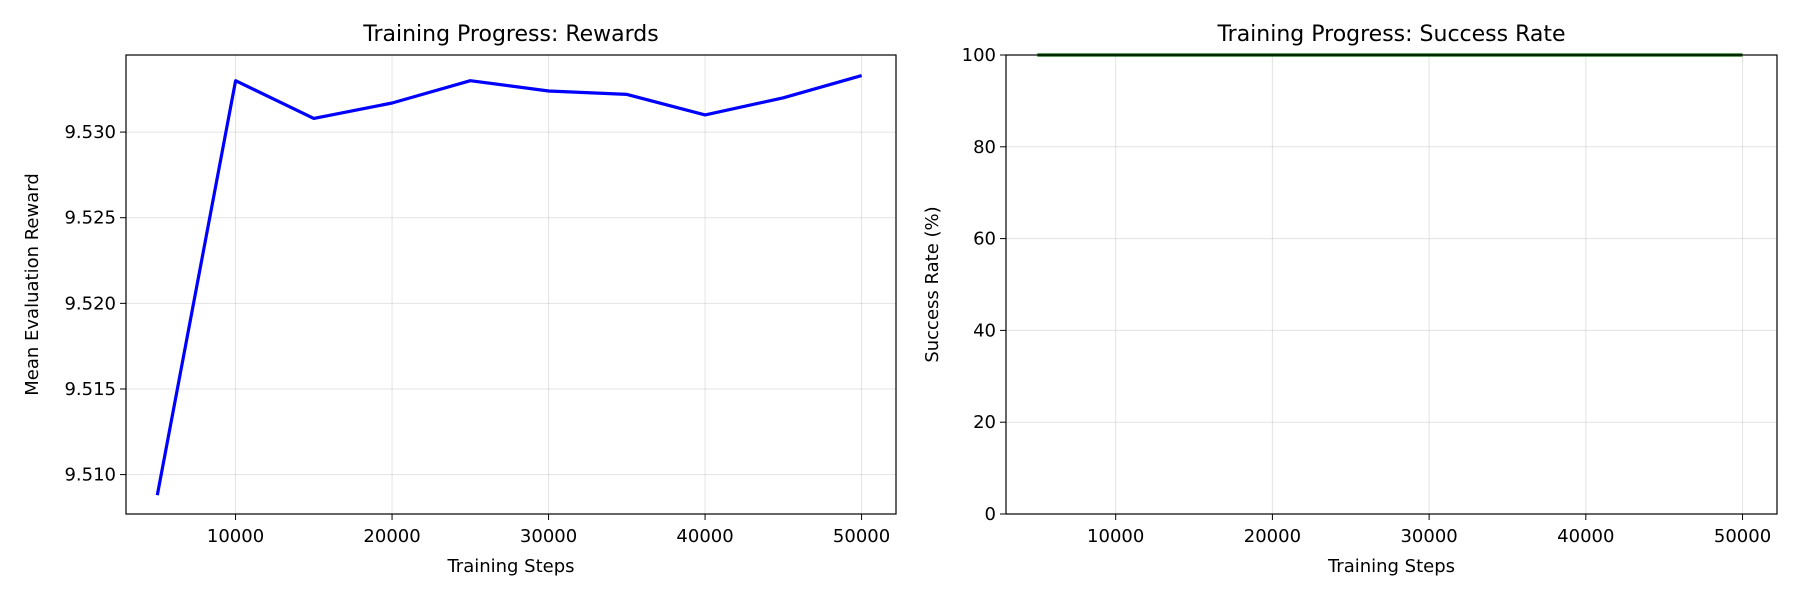 This screenshot has width=1800, height=600. Describe the element at coordinates (1428, 536) in the screenshot. I see `success-rate-x-tick-label: 30000` at that location.